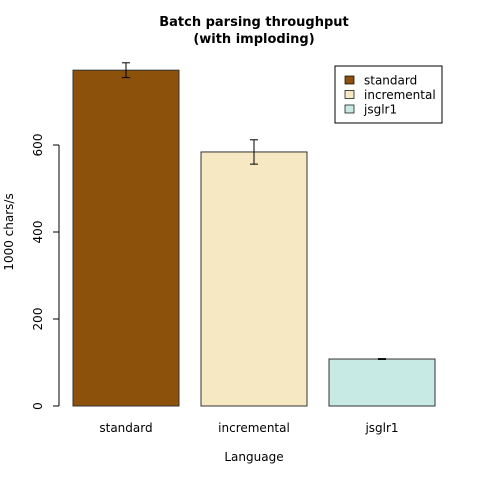 The width and height of the screenshot is (480, 480). What do you see at coordinates (400, 95) in the screenshot?
I see `legend-label: incremental` at bounding box center [400, 95].